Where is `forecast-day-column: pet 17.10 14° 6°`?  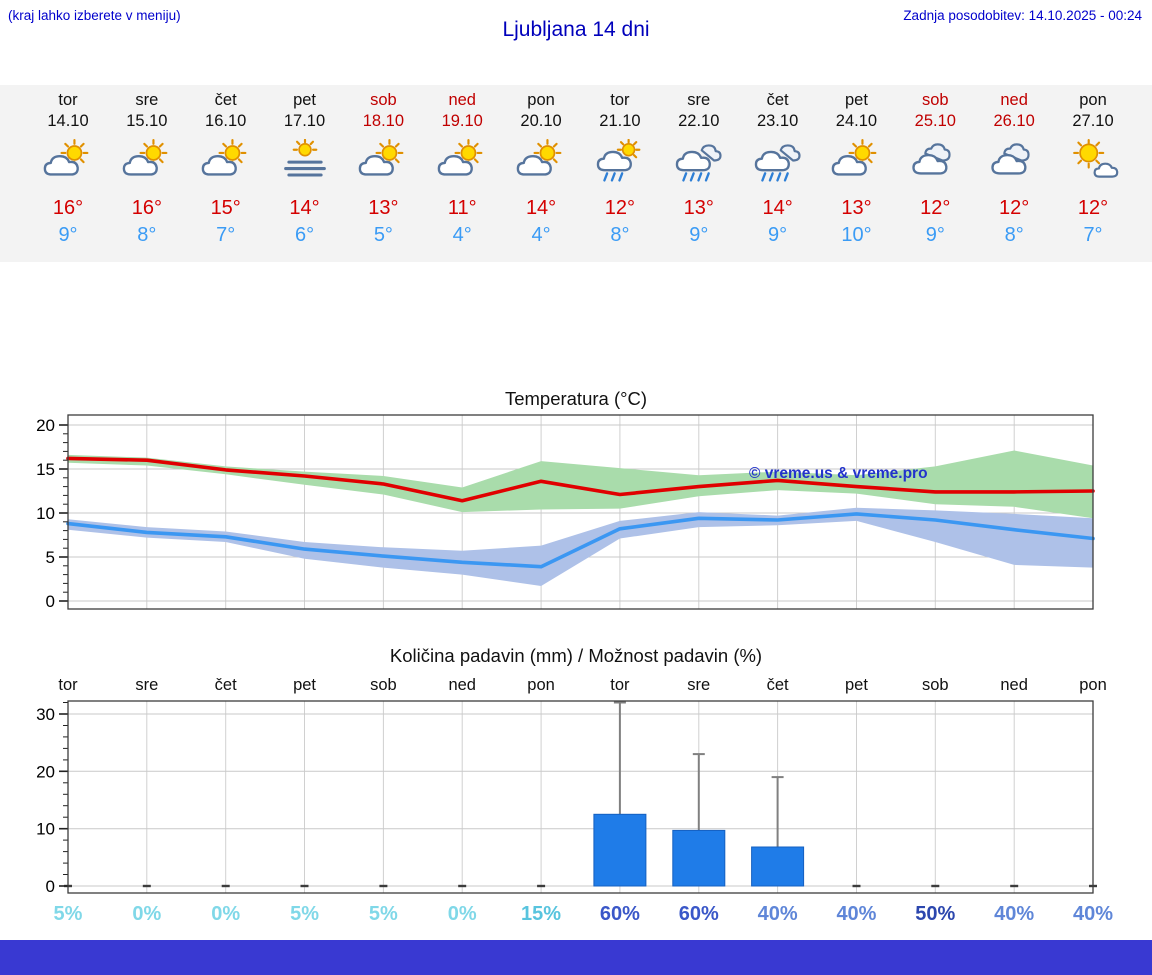
forecast-day-column: pet 17.10 14° 6° is located at coordinates (305, 166).